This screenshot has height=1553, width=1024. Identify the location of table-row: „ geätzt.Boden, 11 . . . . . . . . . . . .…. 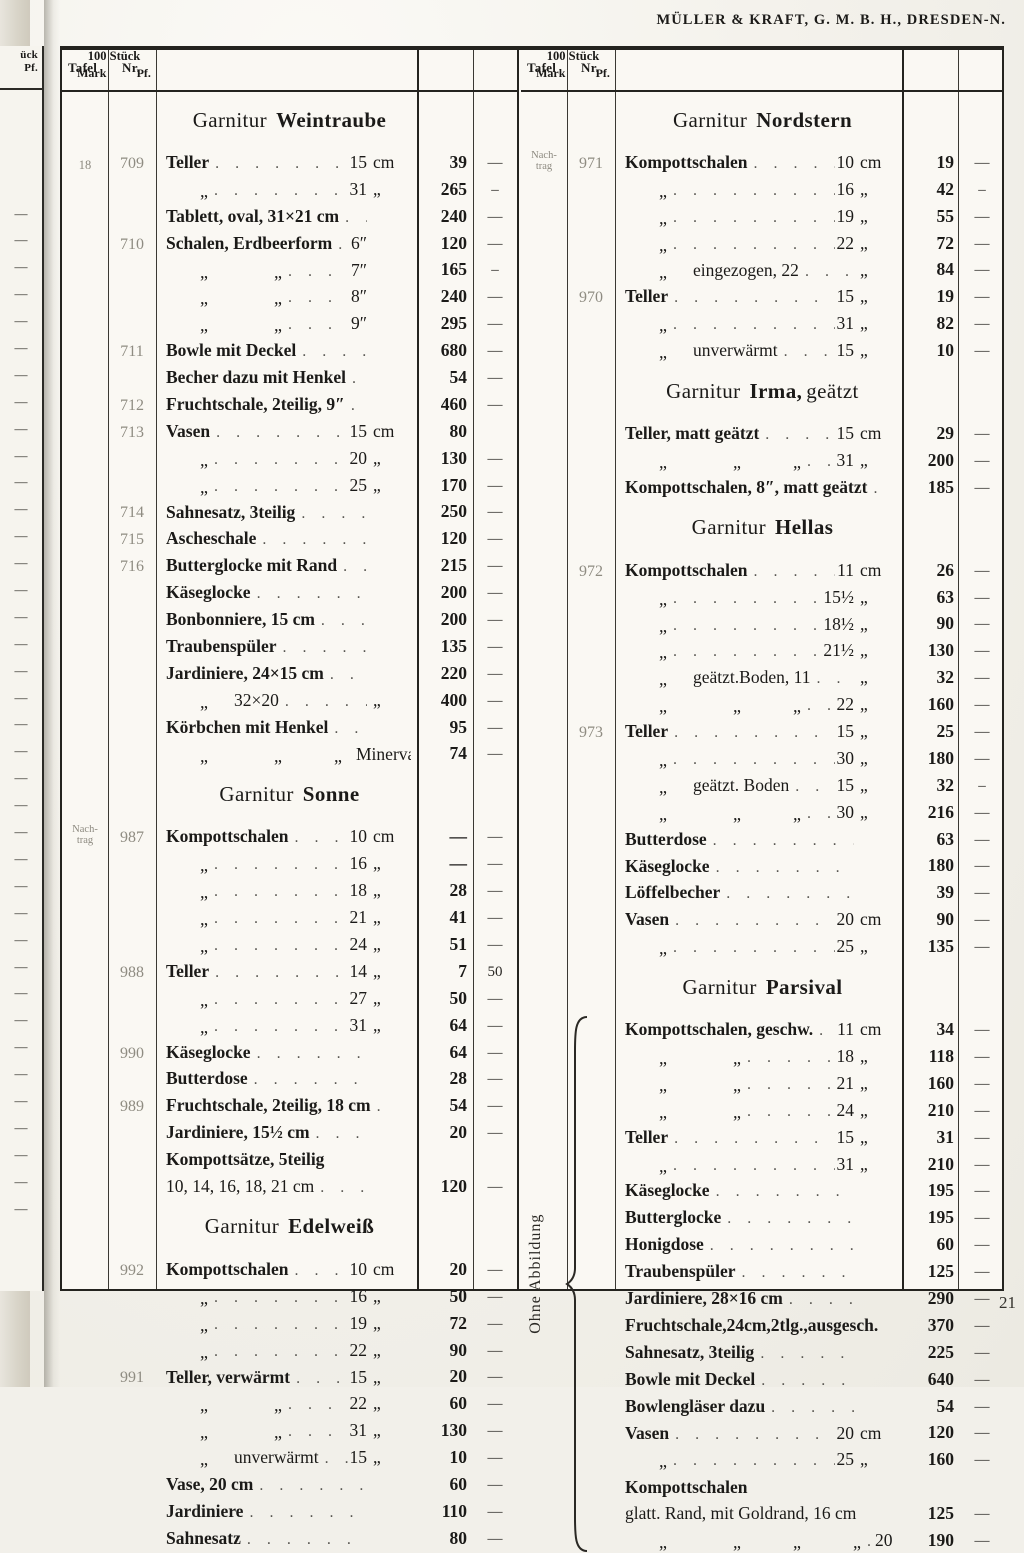
(762, 676).